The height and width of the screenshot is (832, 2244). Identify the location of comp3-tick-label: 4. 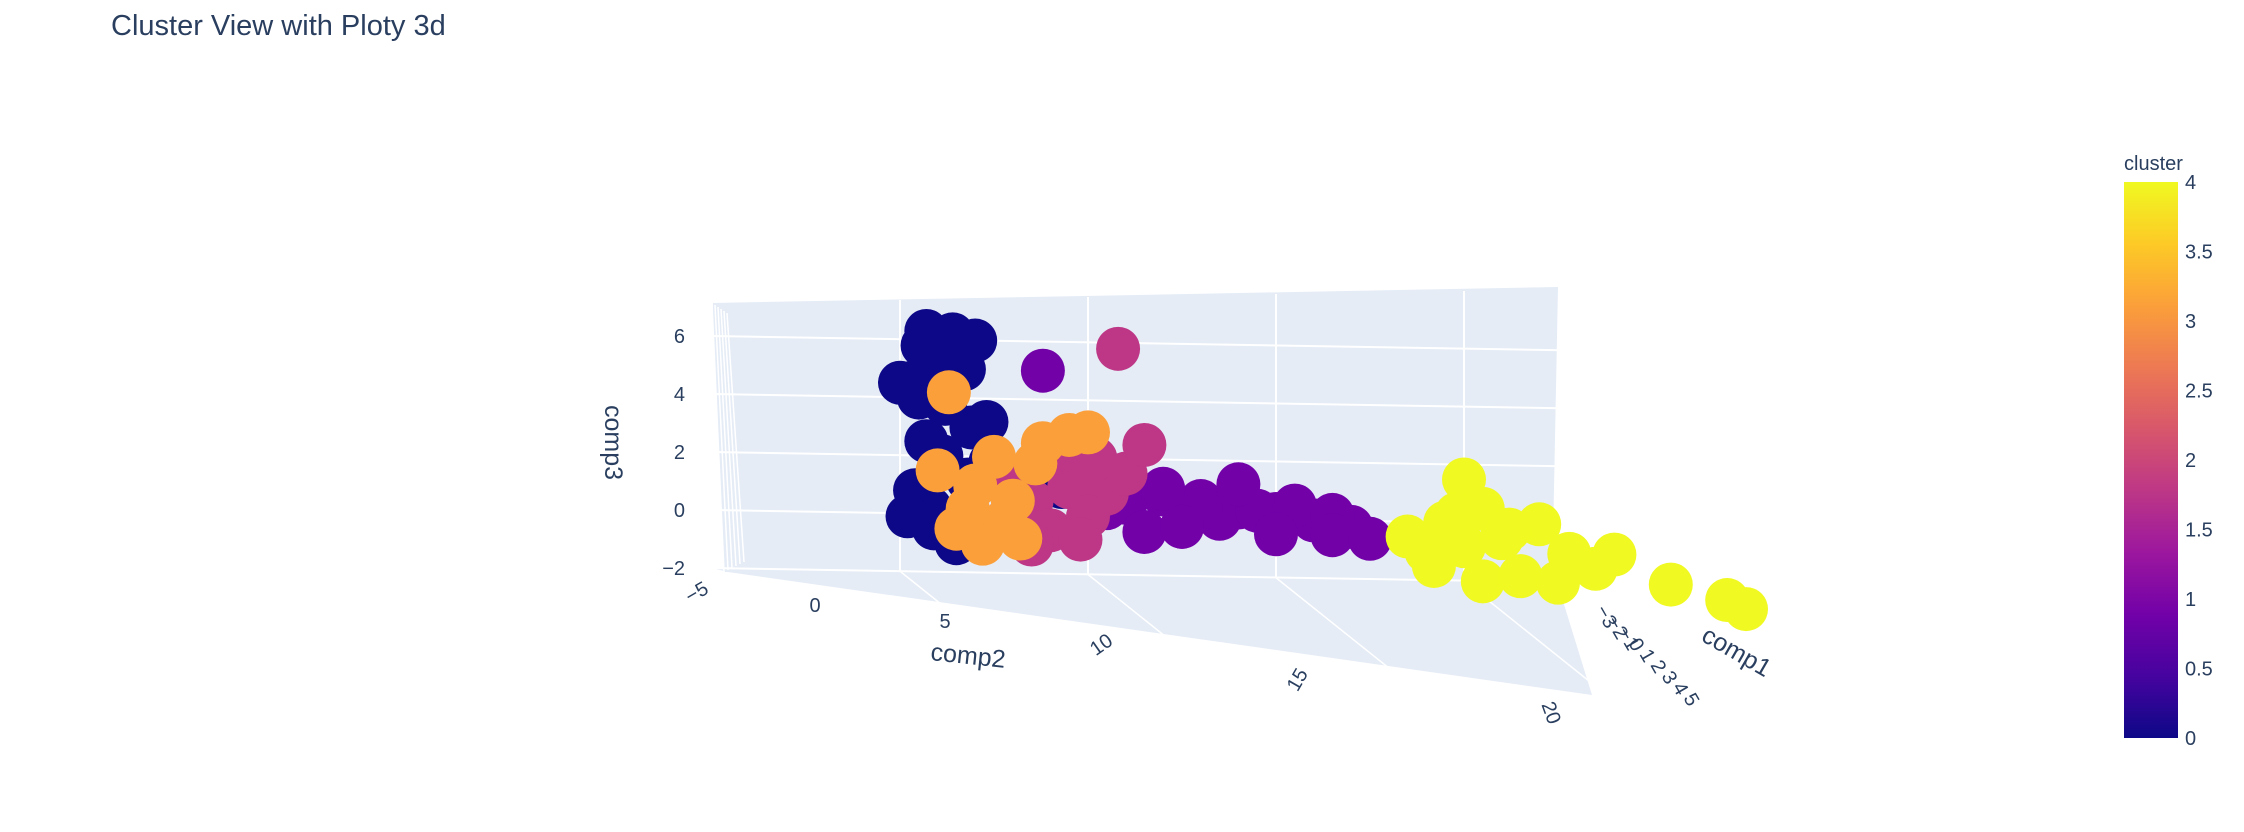
(679, 395).